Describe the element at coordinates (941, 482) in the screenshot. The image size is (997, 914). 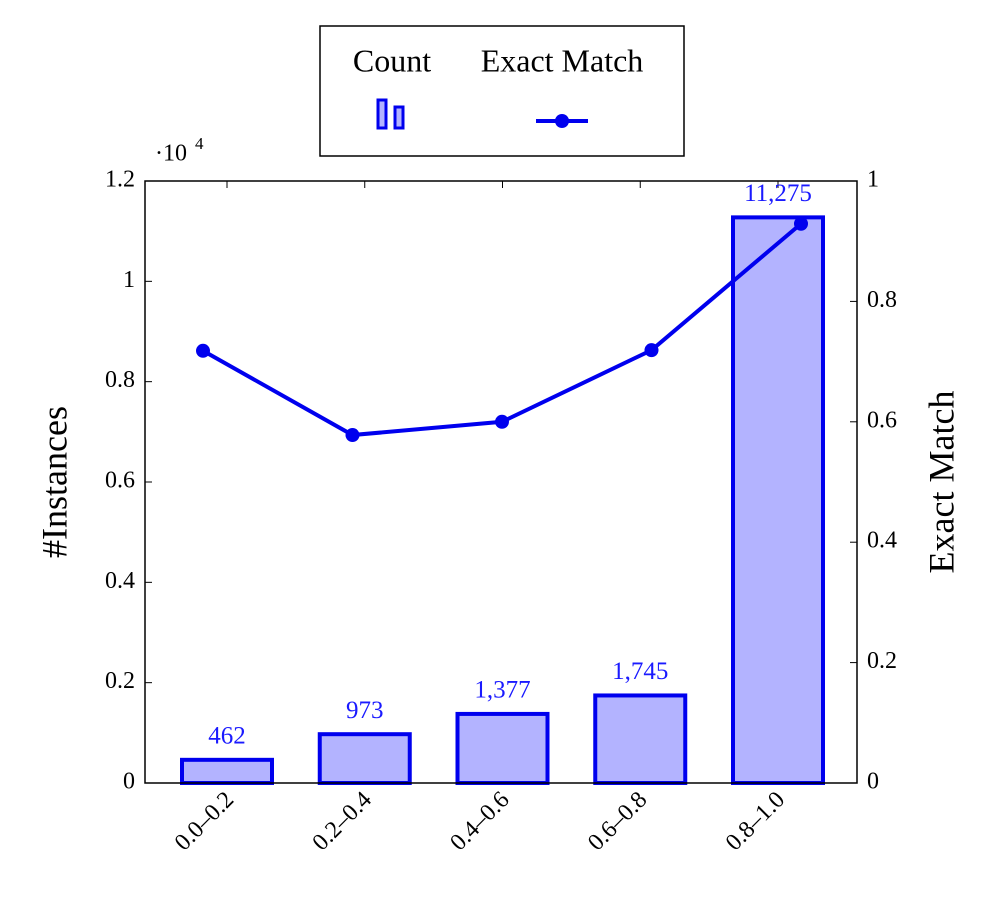
I see `y2-axis-title: Exact Match` at that location.